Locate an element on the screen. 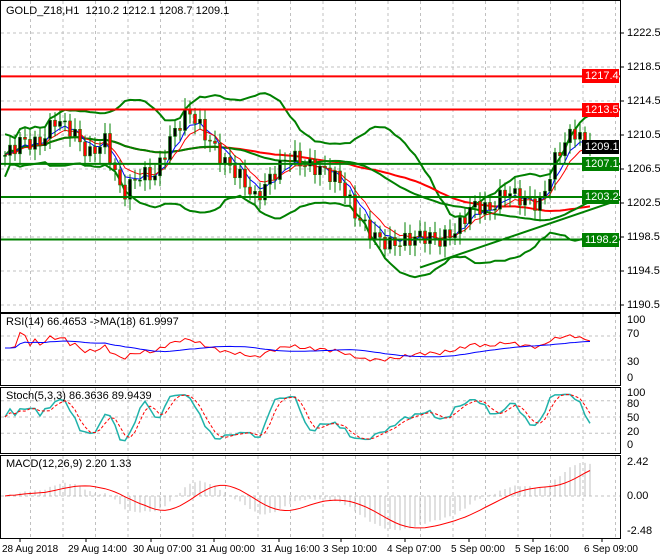 The image size is (660, 560). stoch-axis-label: 0 is located at coordinates (630, 445).